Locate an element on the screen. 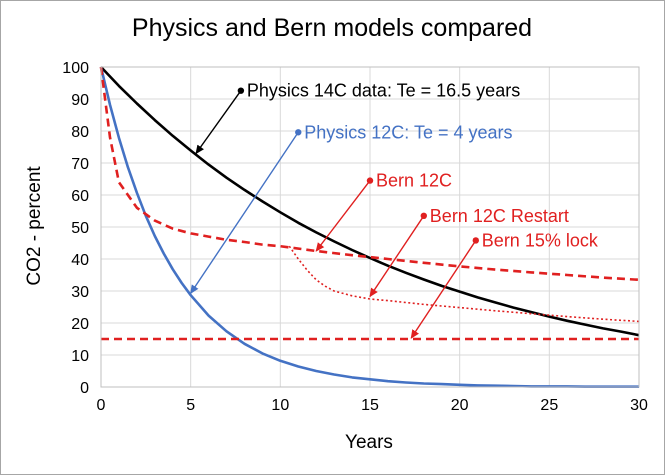  annotation-label-1: Physics 14C data: Te = 16.5 years is located at coordinates (383, 91).